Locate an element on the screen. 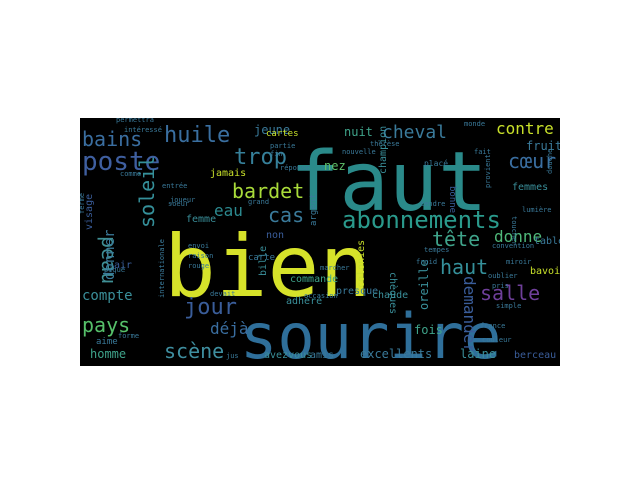 The image size is (640, 480). word-convention: convention is located at coordinates (513, 246).